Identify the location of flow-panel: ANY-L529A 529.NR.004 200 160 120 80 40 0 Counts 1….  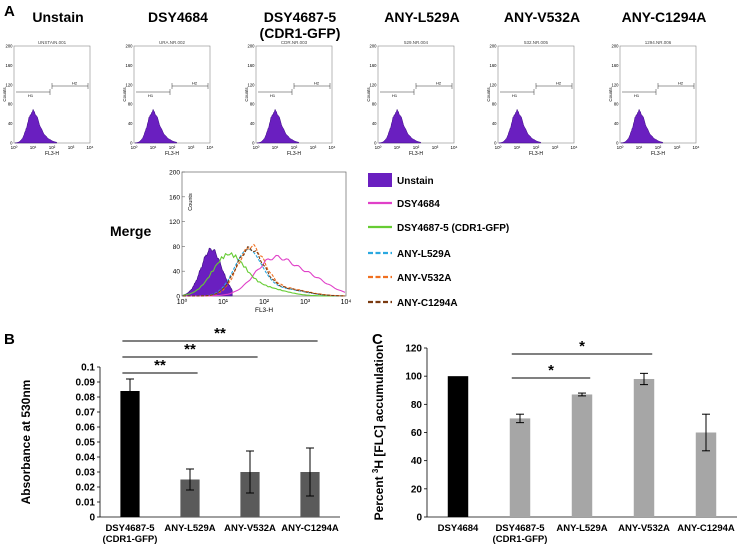
(413, 83).